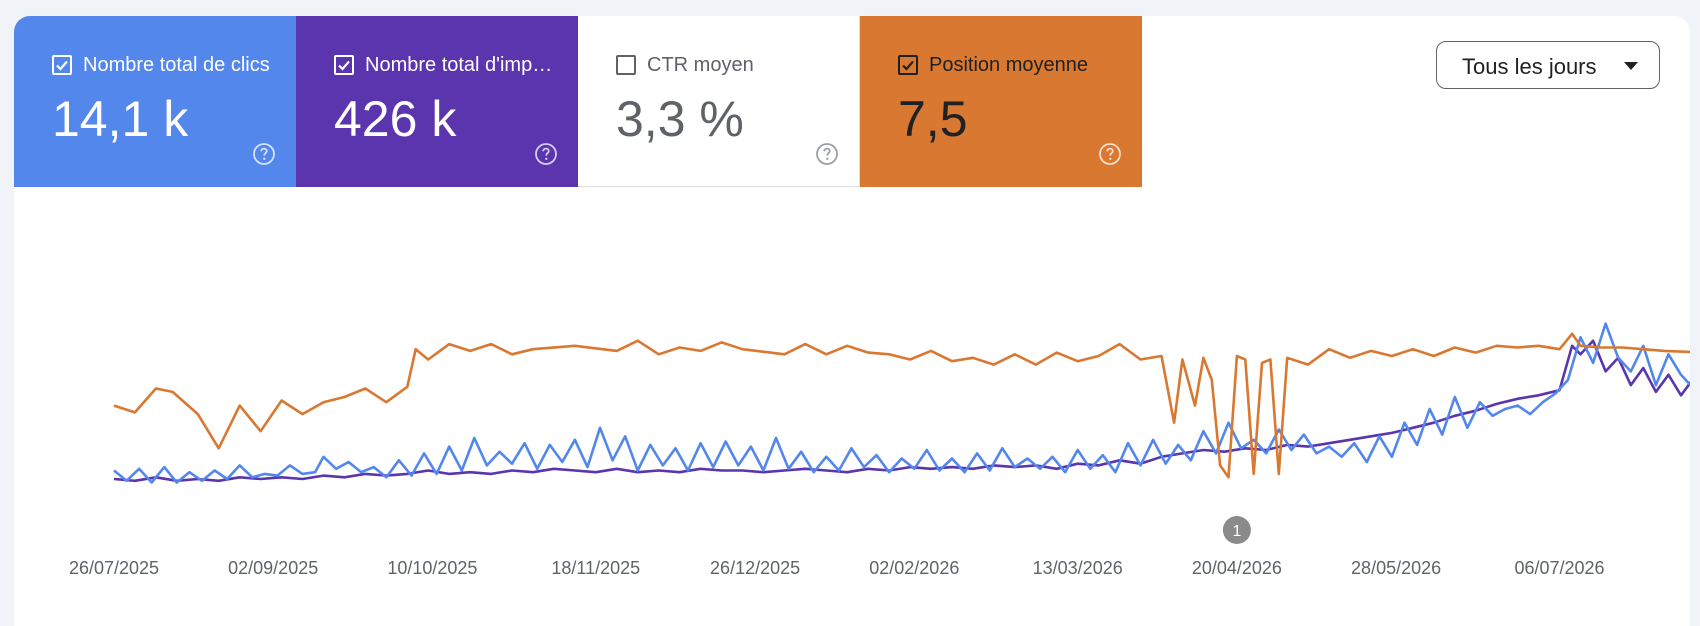 The image size is (1700, 626). What do you see at coordinates (1001, 101) in the screenshot?
I see `position-card: Position moyenne 7,5` at bounding box center [1001, 101].